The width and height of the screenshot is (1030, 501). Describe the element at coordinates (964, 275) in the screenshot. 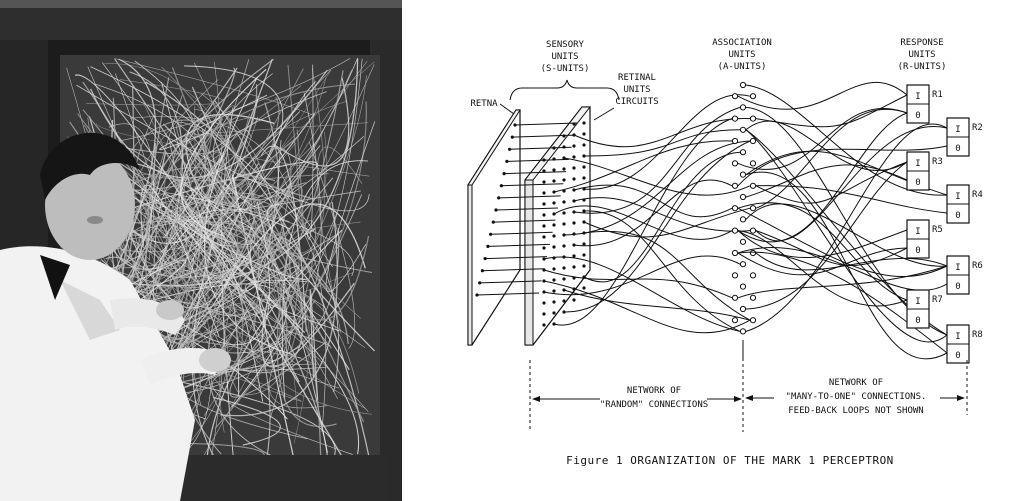

I see `r-unit-6: I 0 R6` at that location.